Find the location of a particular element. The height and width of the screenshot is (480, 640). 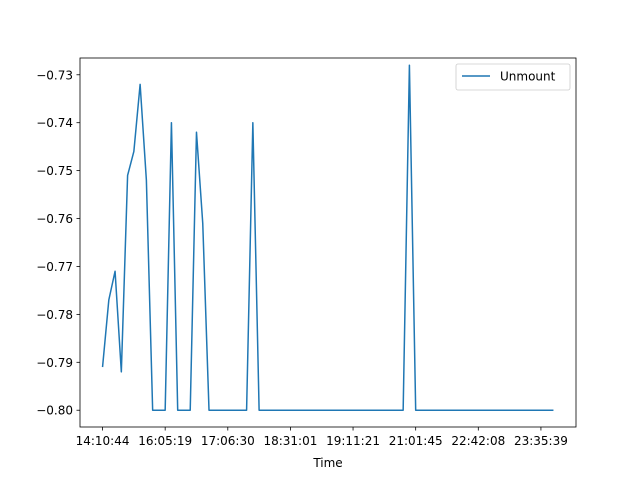

legend: Unmount is located at coordinates (513, 77).